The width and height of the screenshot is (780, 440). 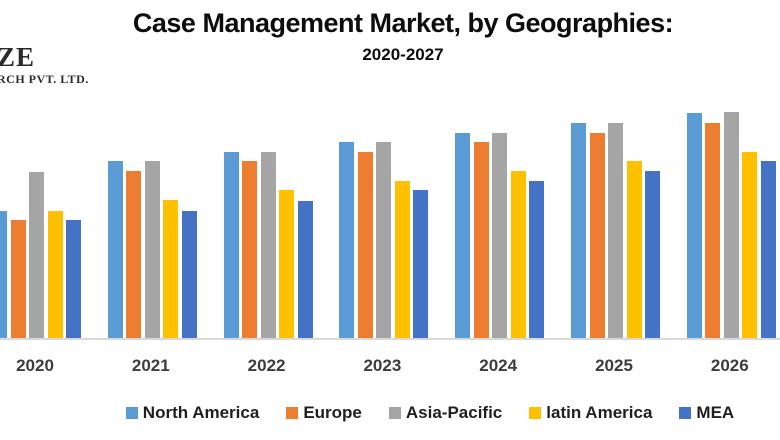 What do you see at coordinates (3, 274) in the screenshot?
I see `bar-2020-north-america` at bounding box center [3, 274].